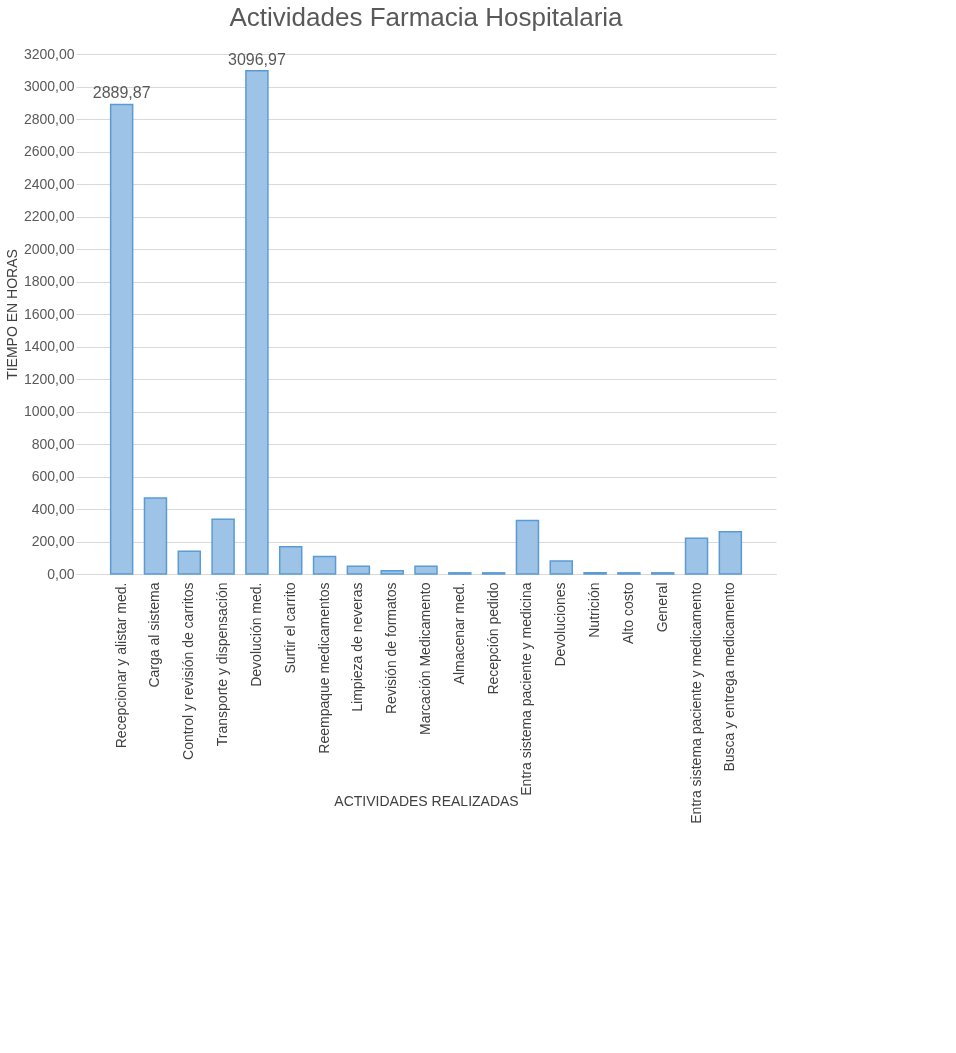 Image resolution: width=956 pixels, height=1053 pixels. I want to click on x-tick-label: Transporte y dispensación, so click(222, 664).